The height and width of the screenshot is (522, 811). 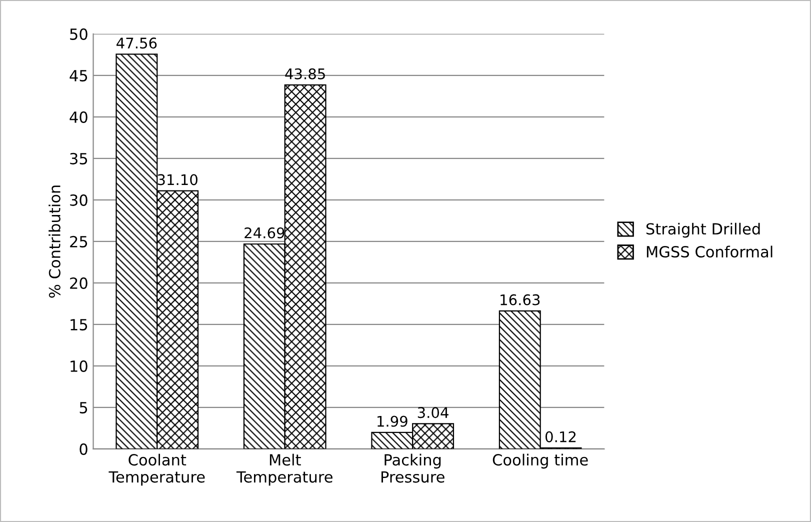 I want to click on data-label: 31.10, so click(x=178, y=180).